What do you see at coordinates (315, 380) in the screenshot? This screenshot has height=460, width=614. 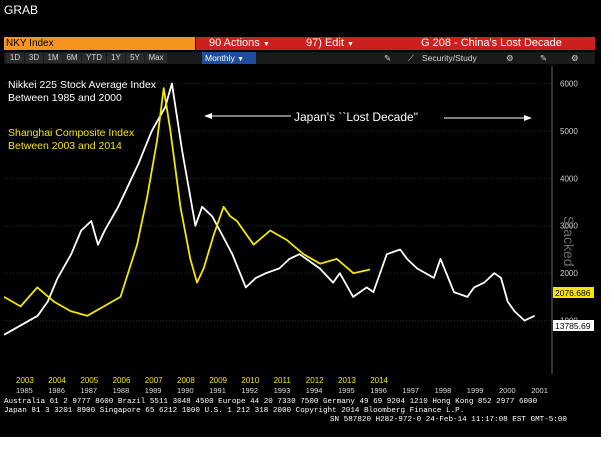 I see `x-tick-label-top: 2012` at bounding box center [315, 380].